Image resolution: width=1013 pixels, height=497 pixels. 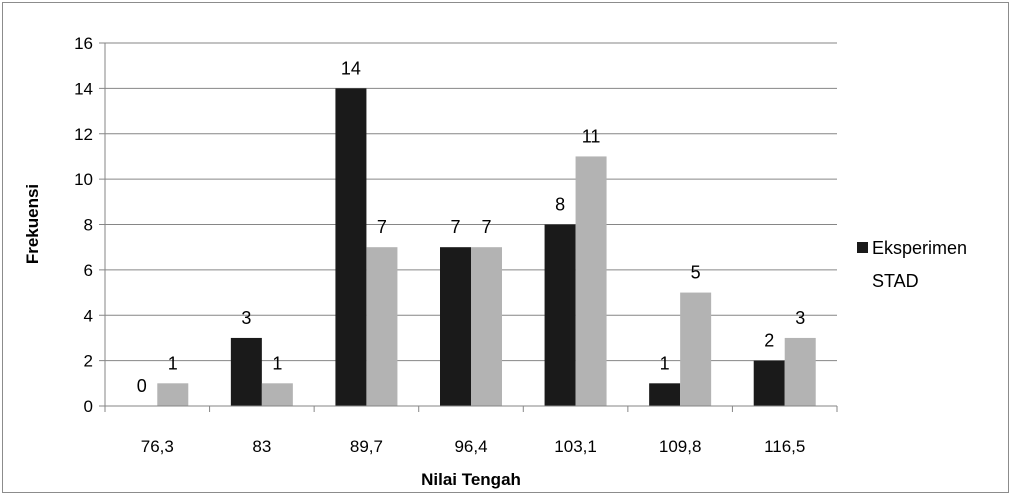 I want to click on y-tick-label: 14, so click(x=83, y=88).